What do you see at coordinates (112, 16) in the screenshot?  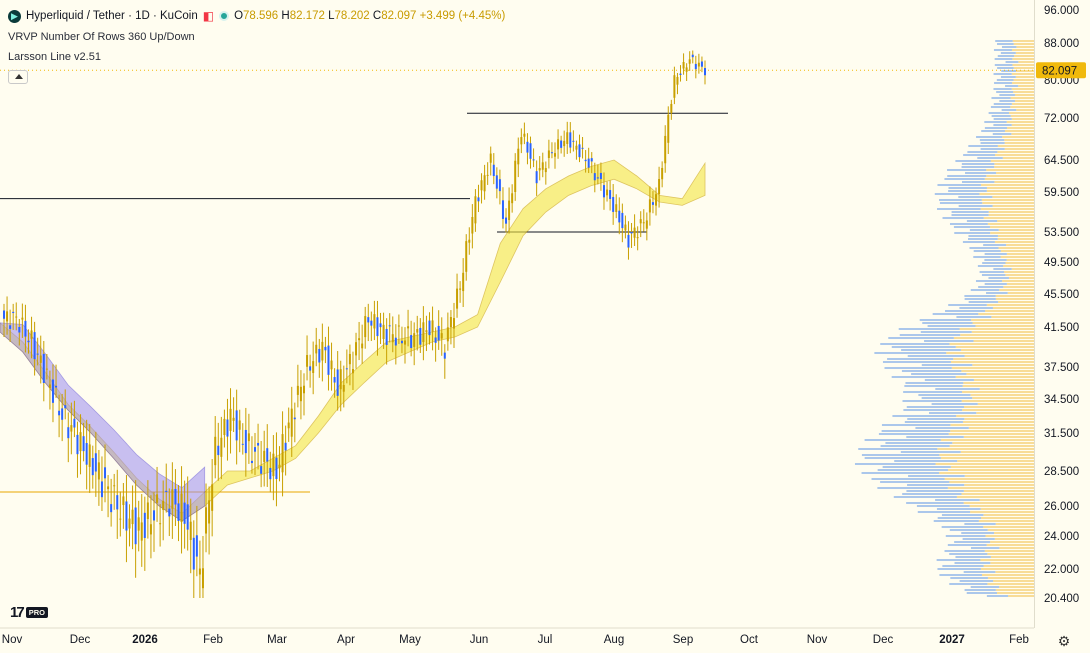 I see `symbol-title: Hyperliquid / Tether · 1D · KuCoin` at bounding box center [112, 16].